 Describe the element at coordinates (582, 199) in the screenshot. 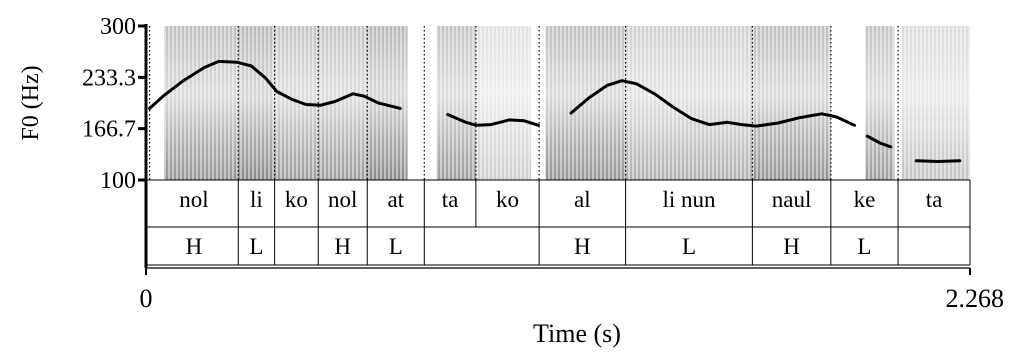

I see `syllable-label: al` at that location.